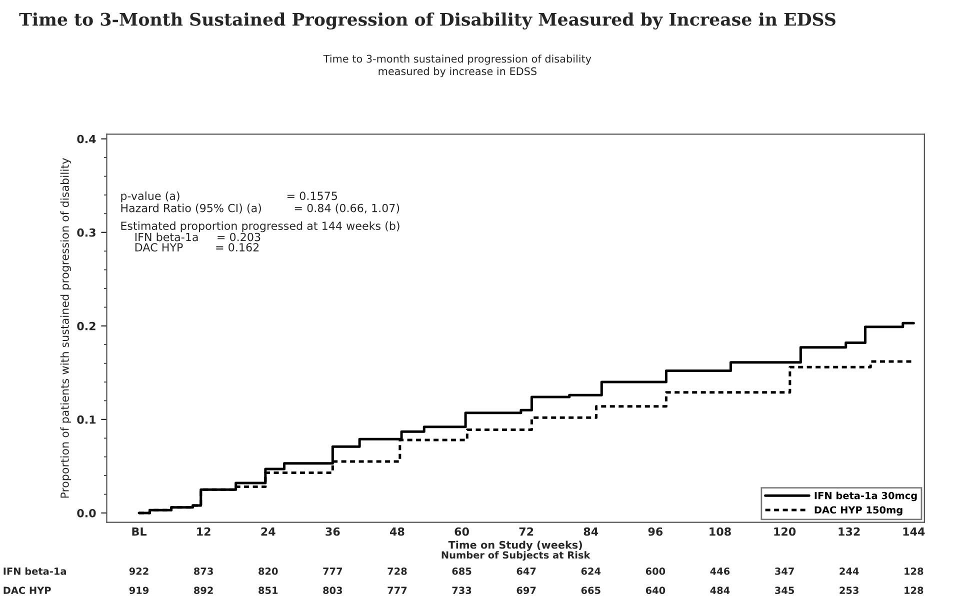 This screenshot has width=953, height=599. Describe the element at coordinates (526, 531) in the screenshot. I see `x-tick-label: 72` at that location.